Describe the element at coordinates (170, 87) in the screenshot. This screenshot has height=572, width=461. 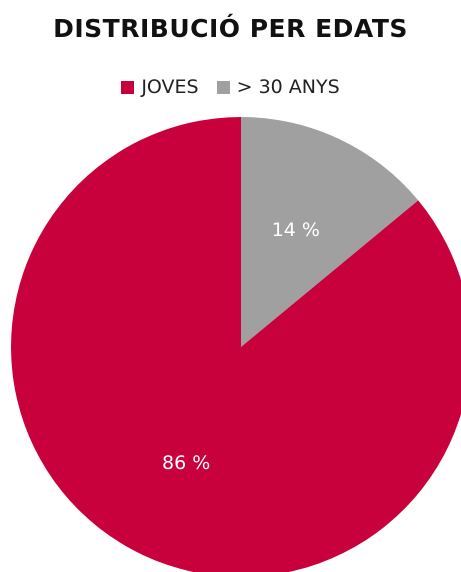
I see `legend-label-joves: JOVES` at that location.